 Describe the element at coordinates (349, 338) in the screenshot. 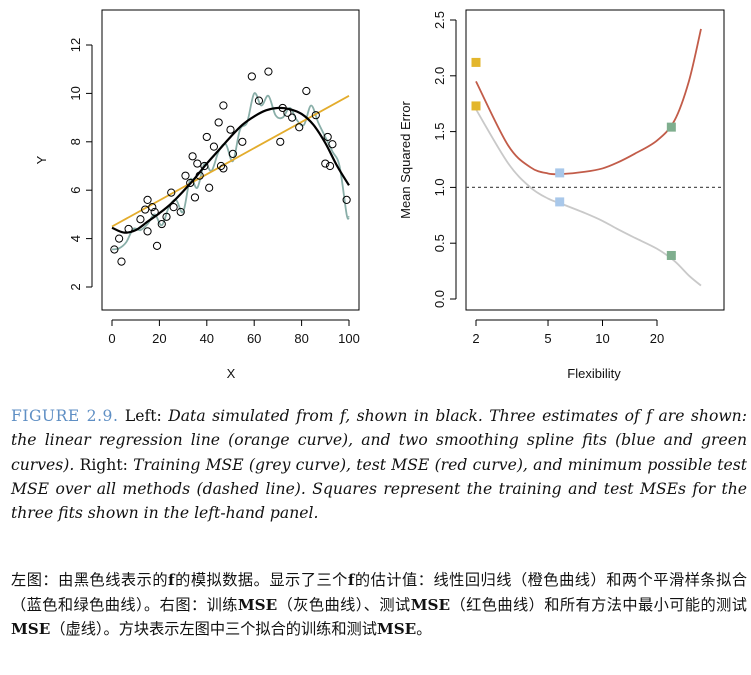

I see `x-tick-label: 100` at that location.